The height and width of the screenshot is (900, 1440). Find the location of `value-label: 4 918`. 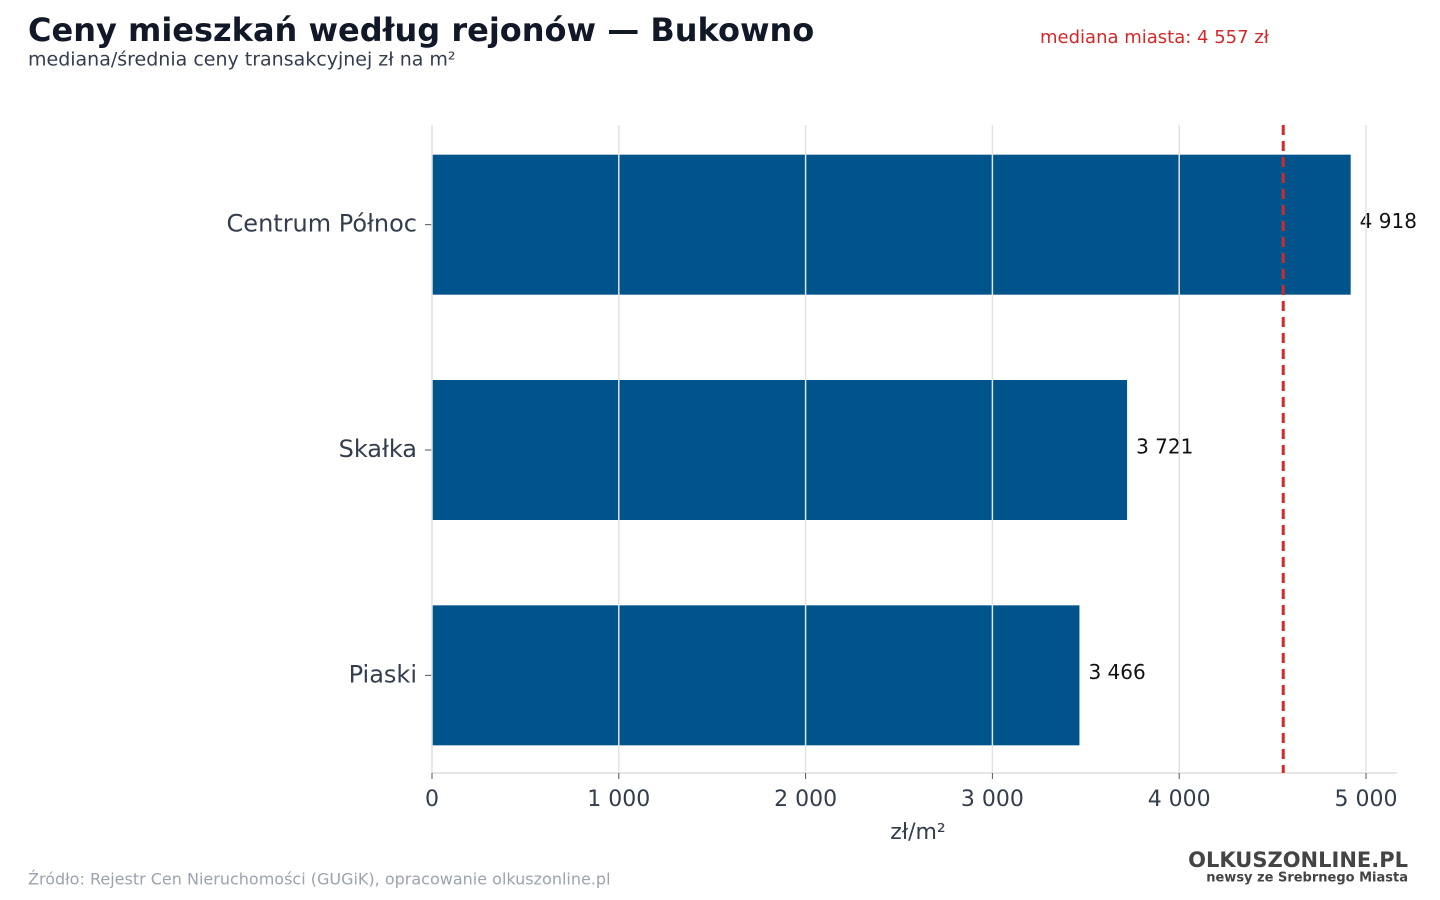

value-label: 4 918 is located at coordinates (1388, 221).